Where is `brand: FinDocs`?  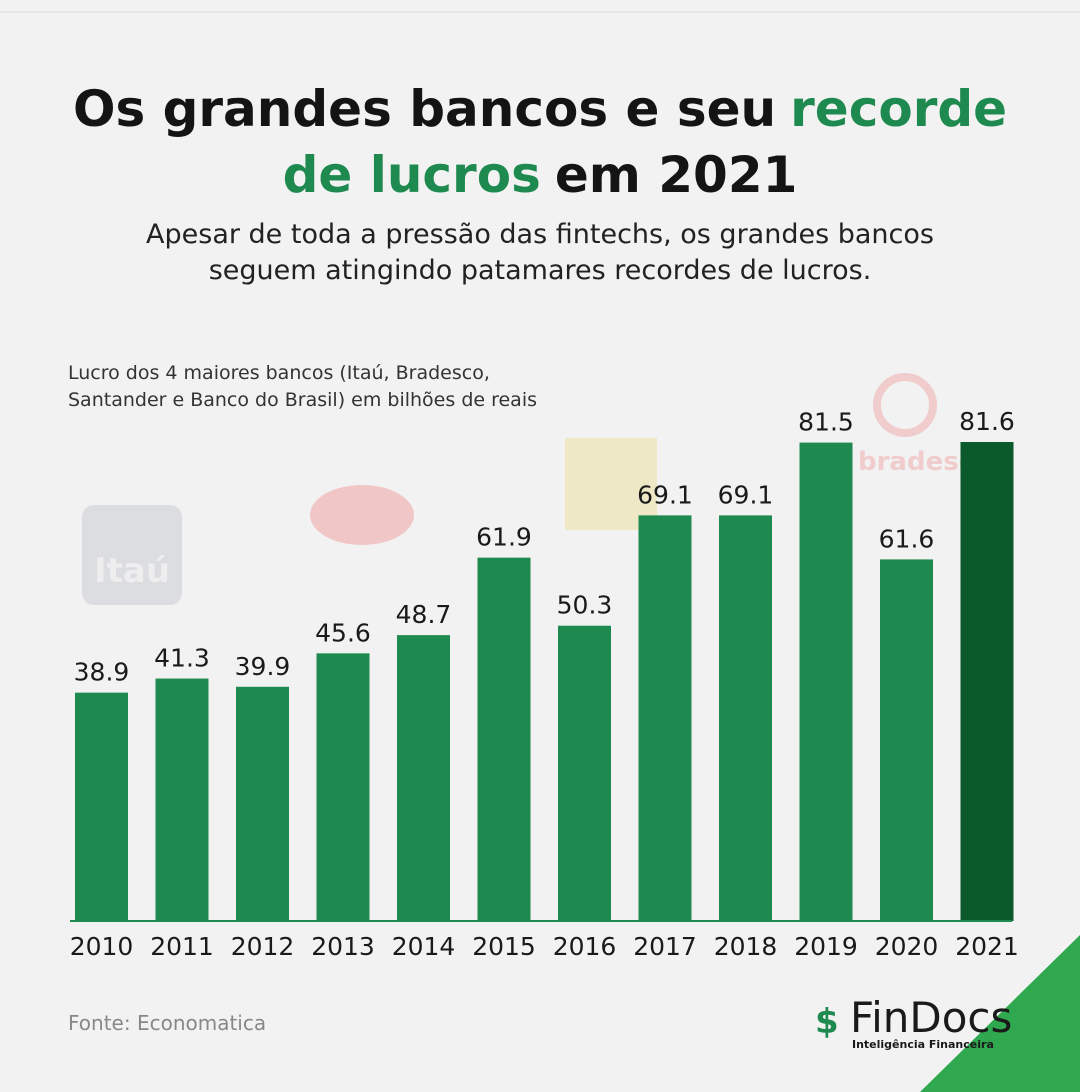
brand: FinDocs is located at coordinates (931, 1017).